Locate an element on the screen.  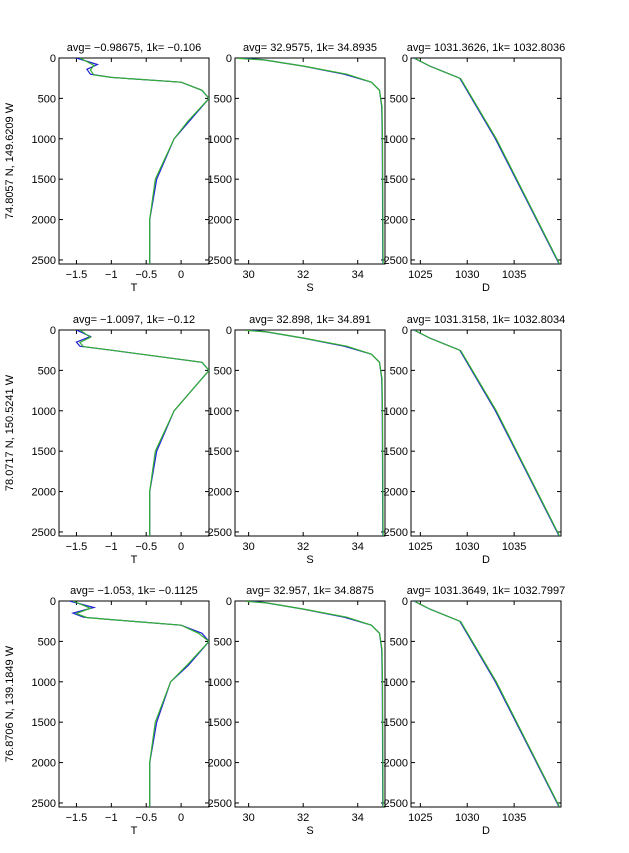
chart-title: avg= 1031.3626, 1k= 1032.8036 is located at coordinates (486, 48).